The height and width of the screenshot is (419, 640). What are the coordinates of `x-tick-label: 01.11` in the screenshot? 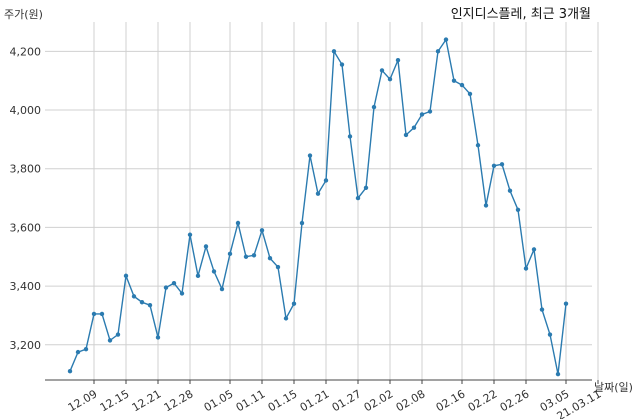 It's located at (251, 400).